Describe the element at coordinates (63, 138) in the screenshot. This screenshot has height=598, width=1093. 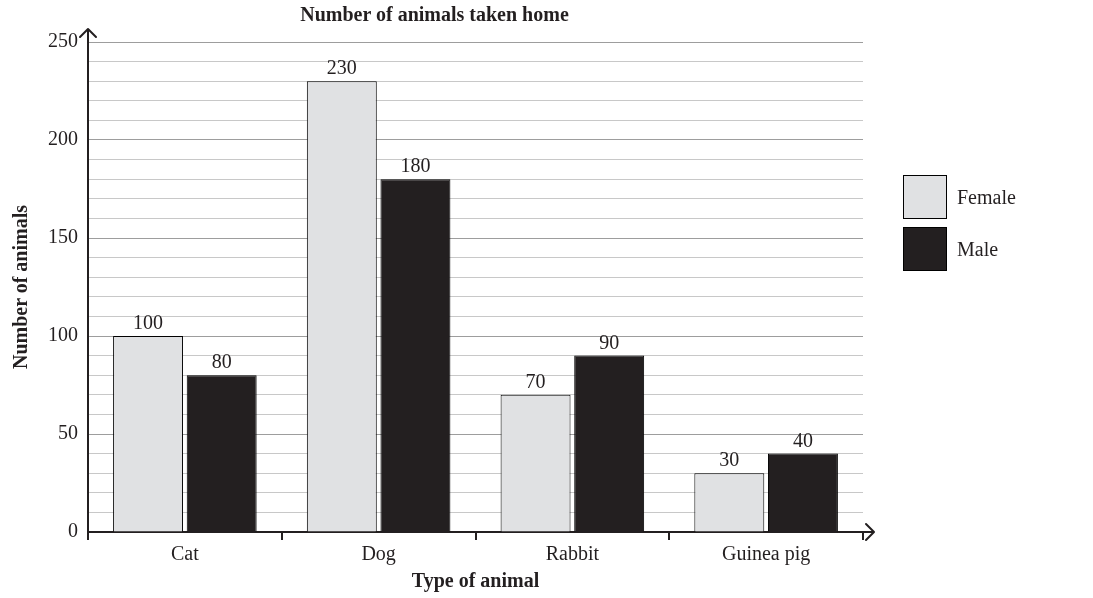
I see `y-tick-label: 200` at that location.